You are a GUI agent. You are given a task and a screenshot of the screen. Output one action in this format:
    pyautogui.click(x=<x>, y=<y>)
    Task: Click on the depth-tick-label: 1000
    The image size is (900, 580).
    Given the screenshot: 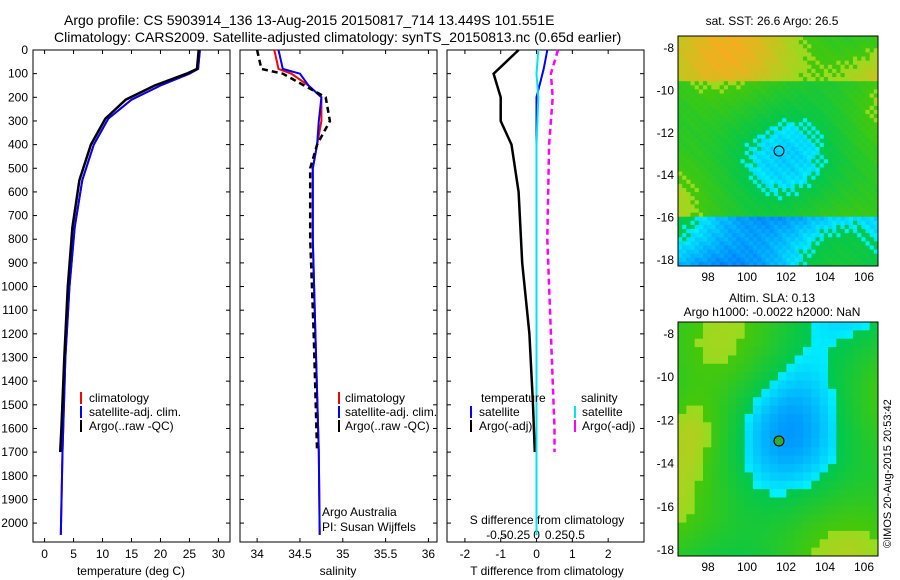 What is the action you would take?
    pyautogui.click(x=14, y=287)
    